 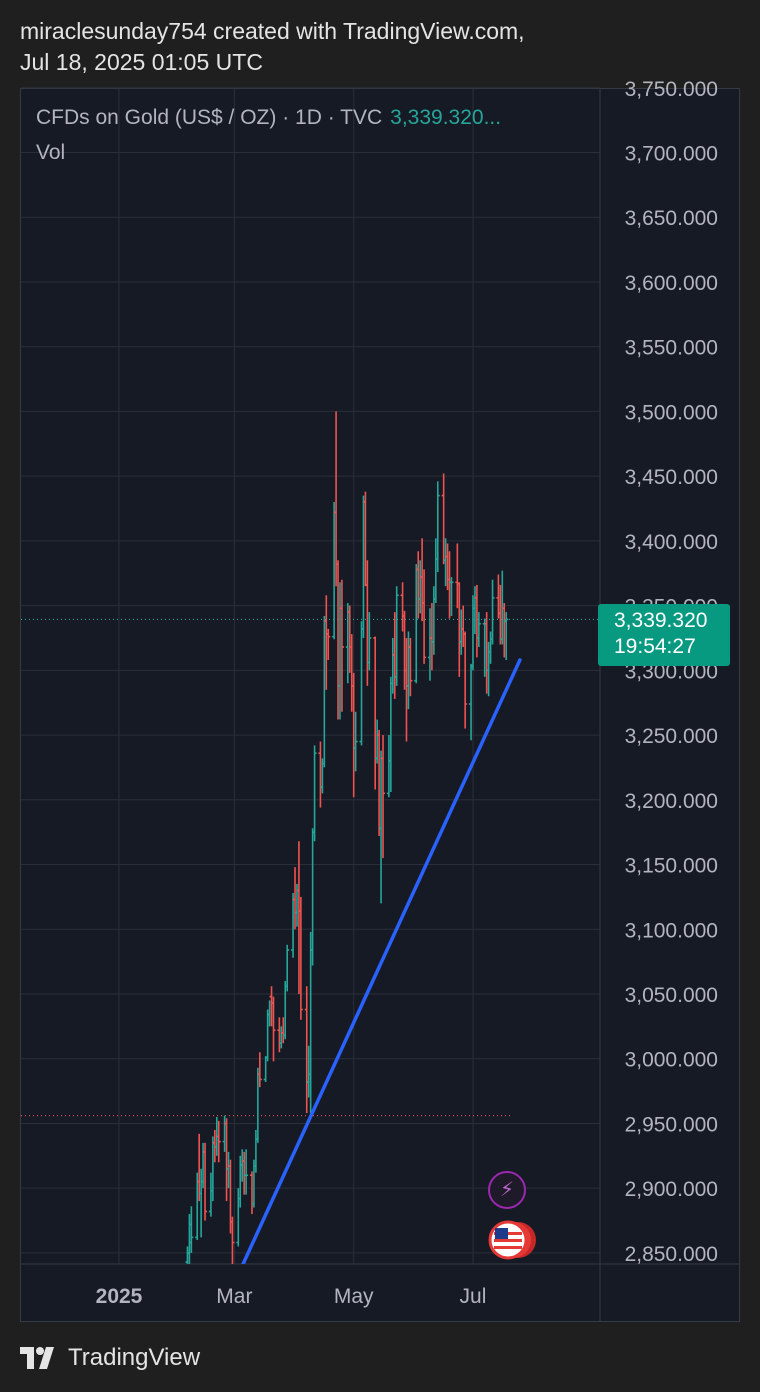 I want to click on time-tick-label: May, so click(x=354, y=1296).